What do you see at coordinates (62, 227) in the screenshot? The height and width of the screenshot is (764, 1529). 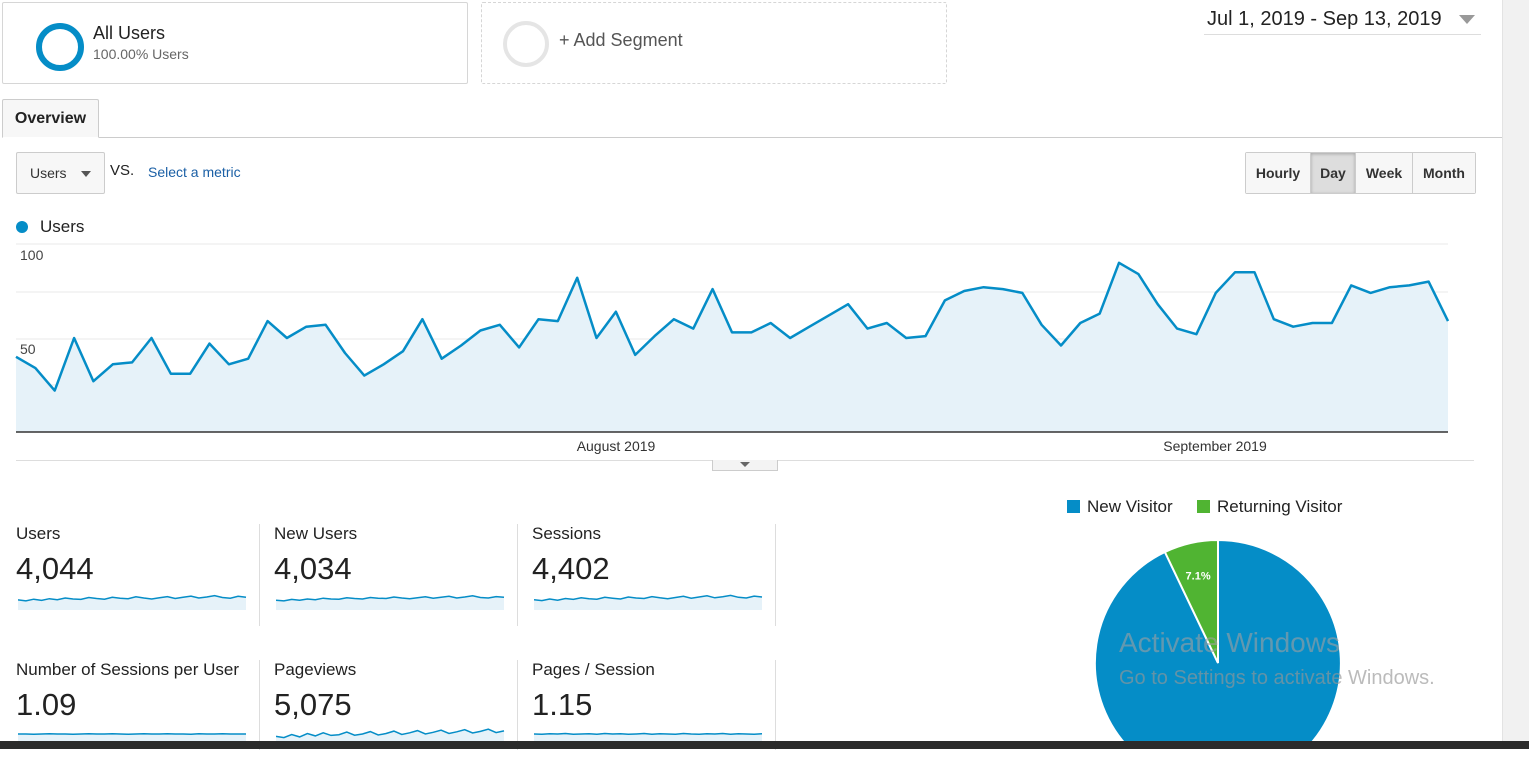 I see `users-legend-label: Users` at bounding box center [62, 227].